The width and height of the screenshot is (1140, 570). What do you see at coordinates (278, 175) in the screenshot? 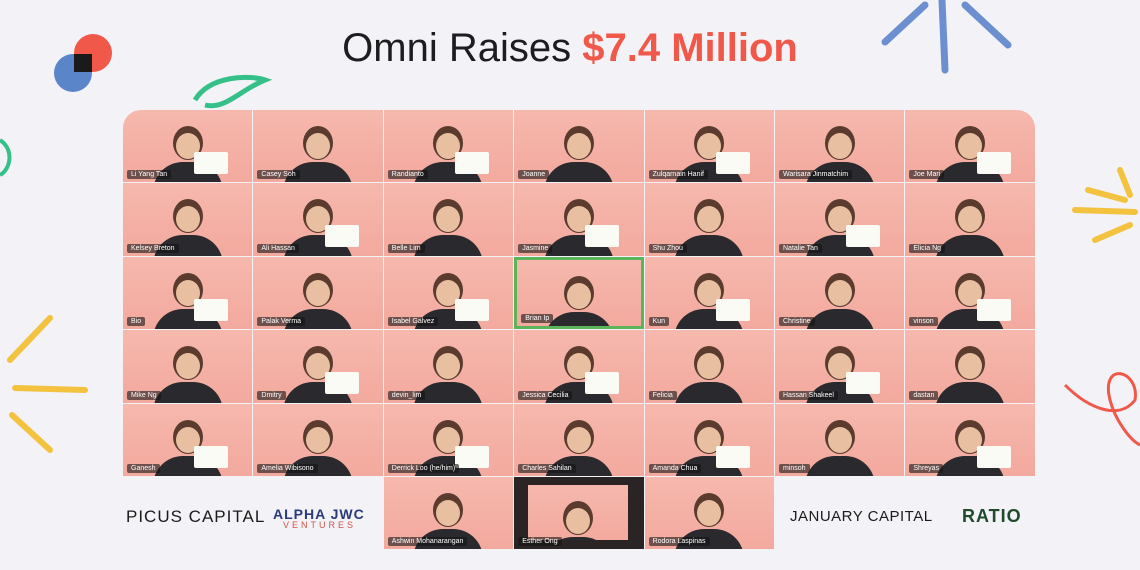
I see `participant-name: Casey Soh` at bounding box center [278, 175].